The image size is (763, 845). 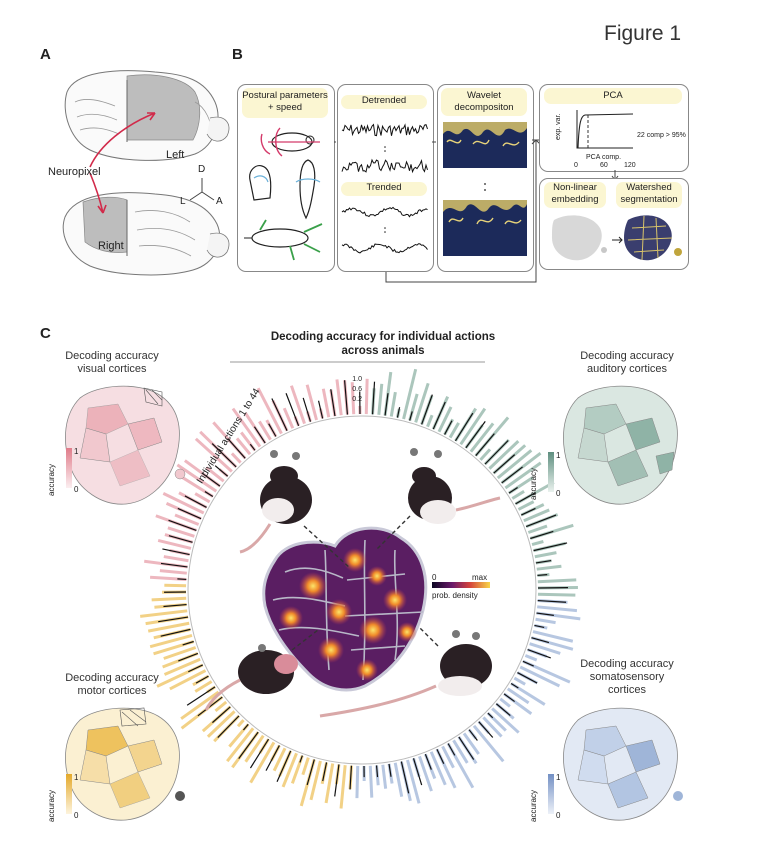 I want to click on pca-tick-120: 120, so click(x=630, y=165).